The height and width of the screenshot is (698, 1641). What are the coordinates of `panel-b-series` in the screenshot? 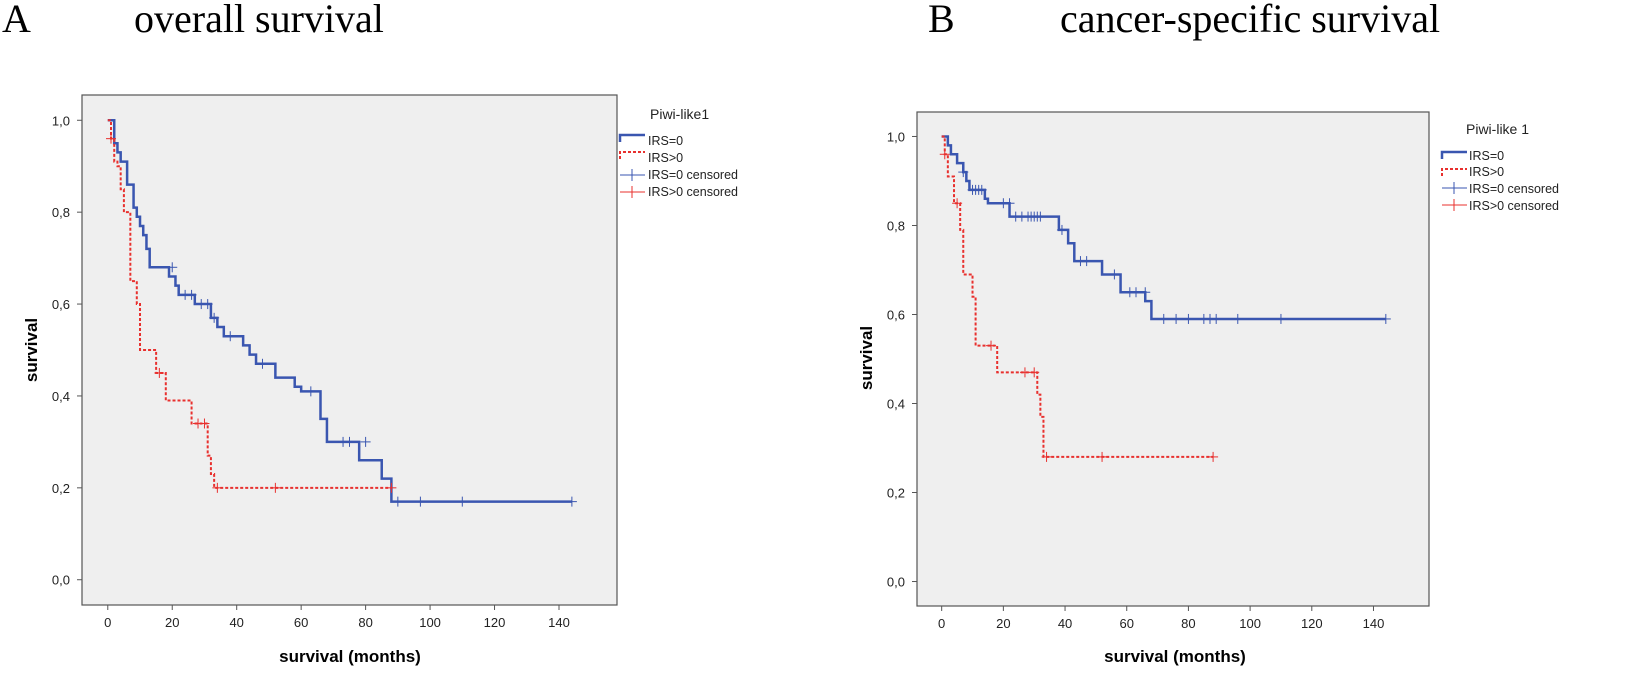 It's located at (1165, 298).